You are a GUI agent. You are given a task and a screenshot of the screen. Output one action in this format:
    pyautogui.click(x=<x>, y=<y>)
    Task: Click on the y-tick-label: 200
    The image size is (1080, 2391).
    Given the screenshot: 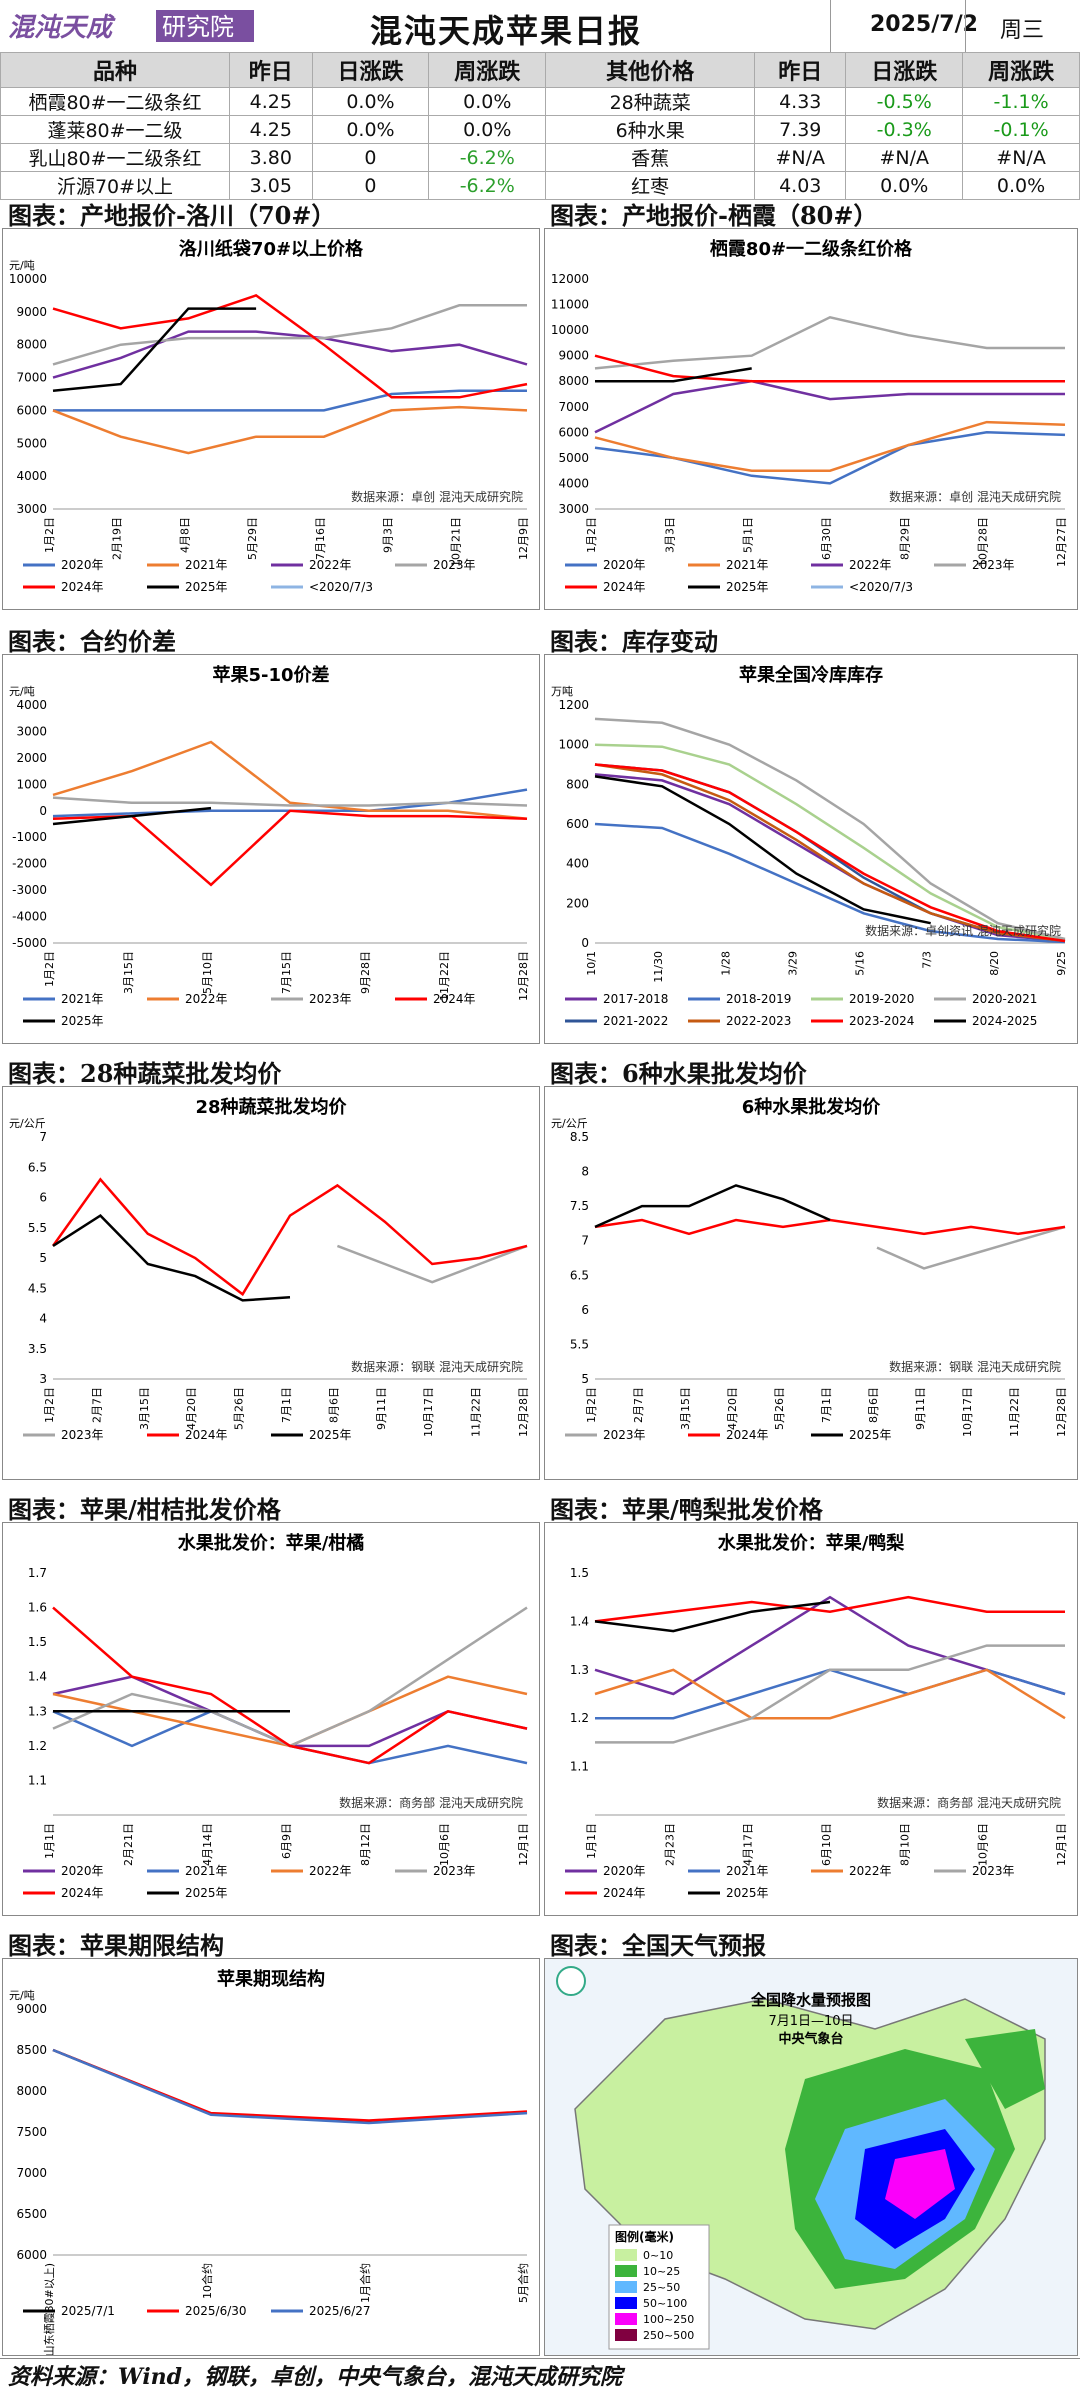 What is the action you would take?
    pyautogui.click(x=577, y=903)
    